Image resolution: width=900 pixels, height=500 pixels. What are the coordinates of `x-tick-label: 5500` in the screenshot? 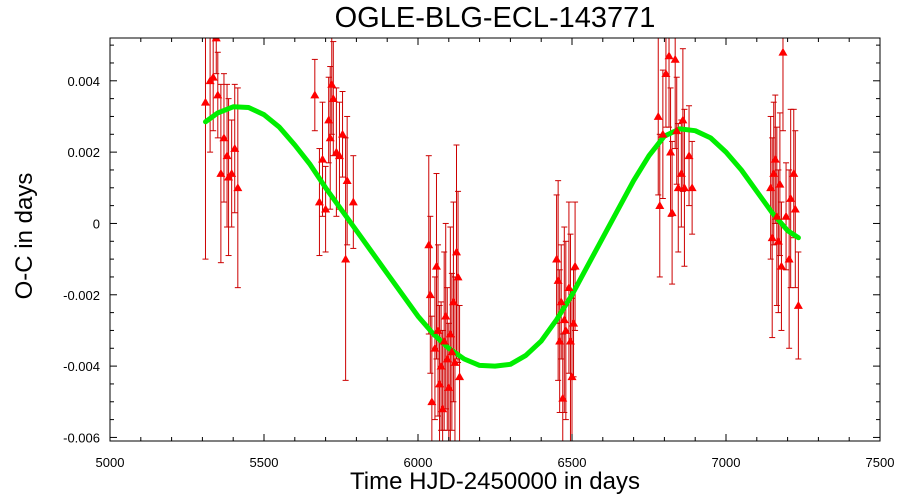 It's located at (264, 462).